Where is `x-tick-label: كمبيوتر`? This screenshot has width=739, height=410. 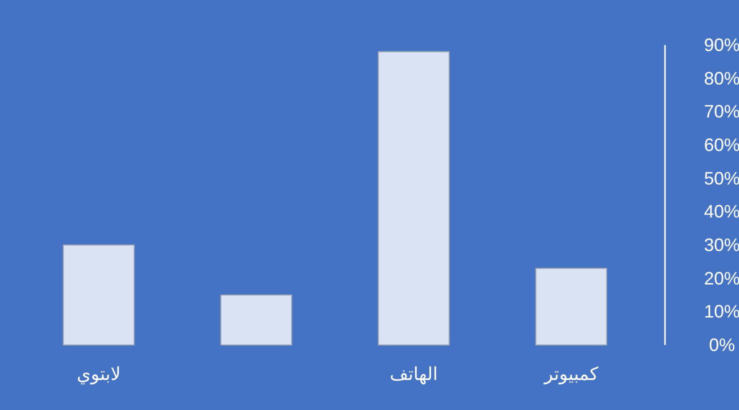
x-tick-label: كمبيوتر is located at coordinates (571, 374).